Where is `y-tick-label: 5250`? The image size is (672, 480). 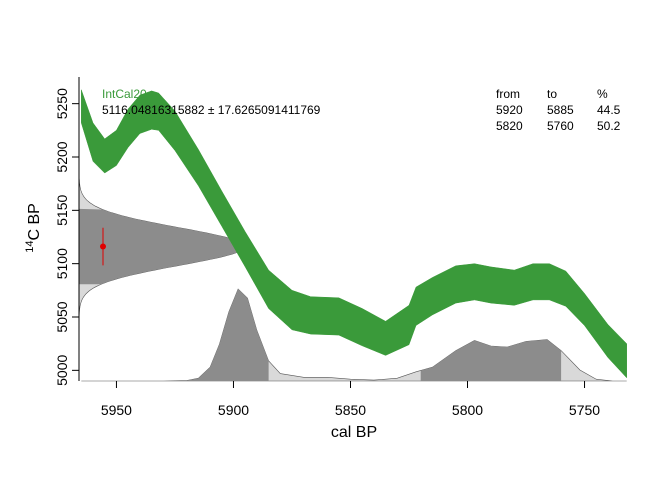 y-tick-label: 5250 is located at coordinates (62, 103).